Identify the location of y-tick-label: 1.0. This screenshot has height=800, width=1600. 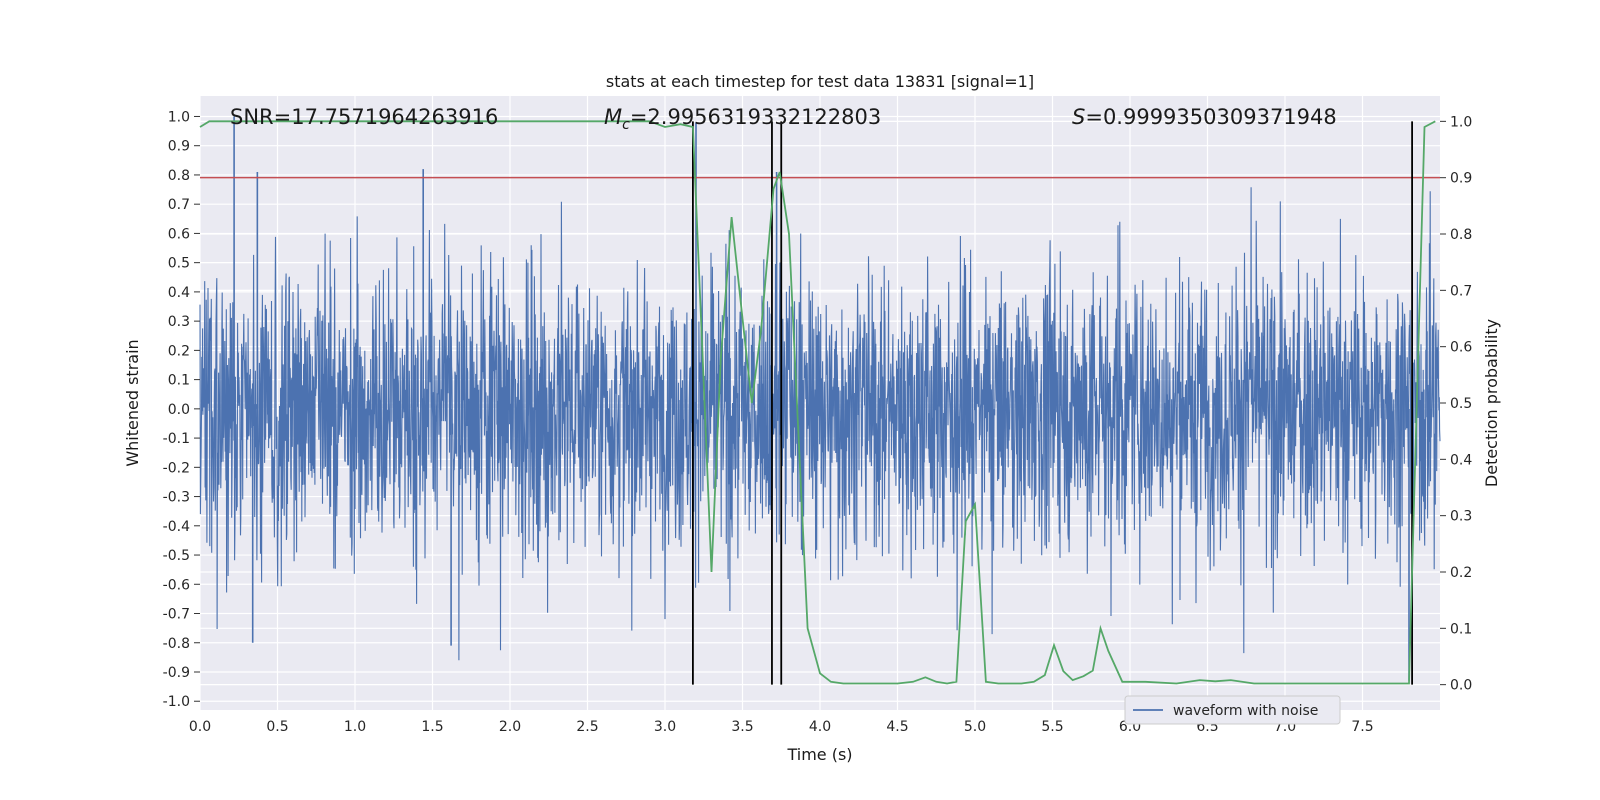
(179, 117).